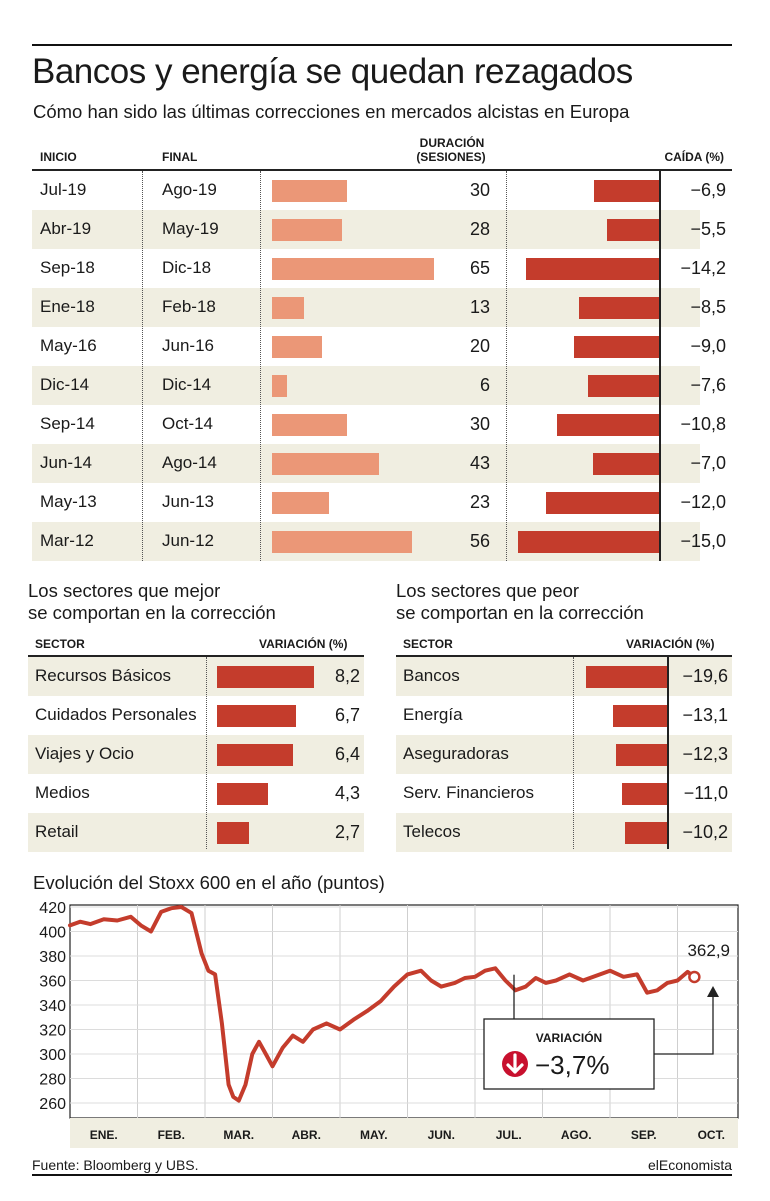  What do you see at coordinates (188, 345) in the screenshot?
I see `cell-end: Jun-16` at bounding box center [188, 345].